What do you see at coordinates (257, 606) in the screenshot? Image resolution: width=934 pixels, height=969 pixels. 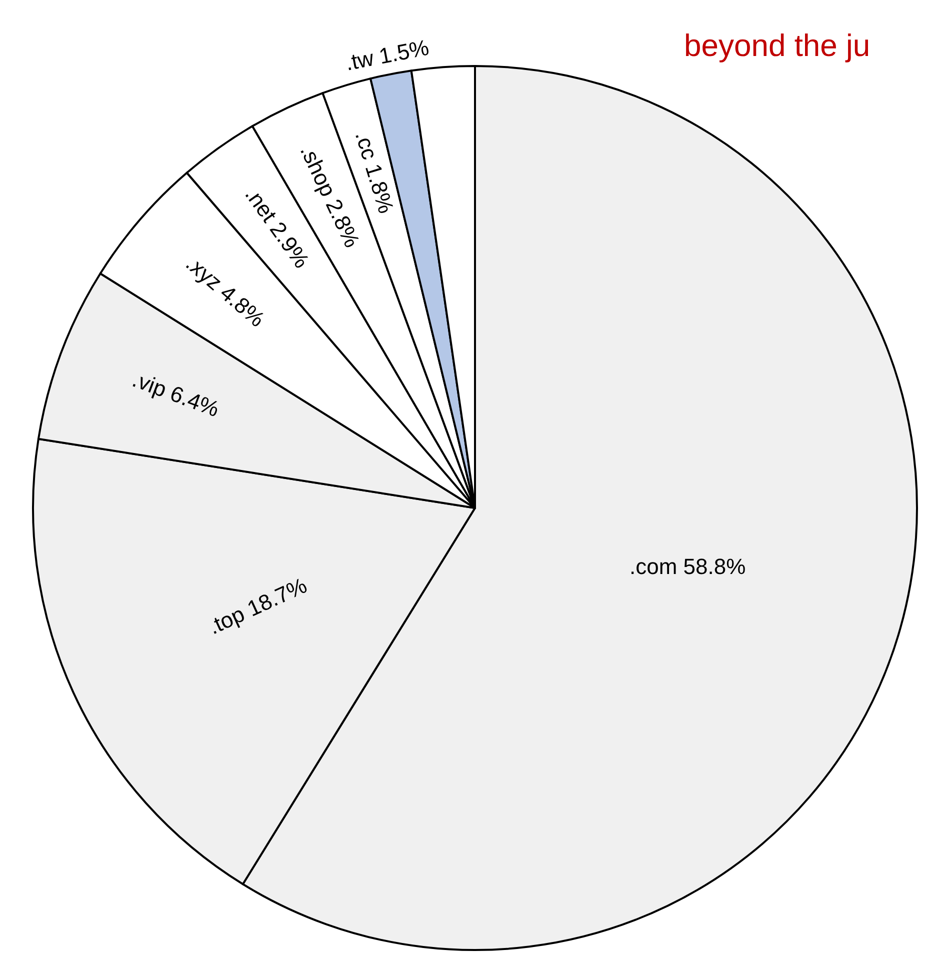 I see `slice-label: .top 18.7%` at bounding box center [257, 606].